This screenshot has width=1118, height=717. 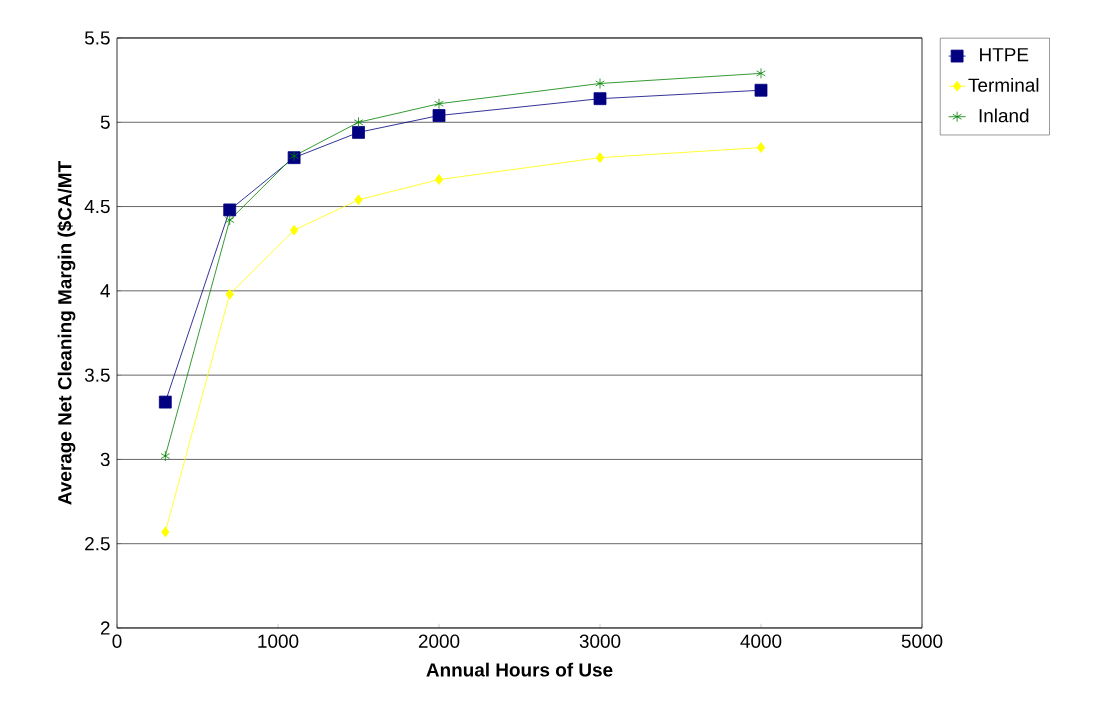 What do you see at coordinates (519, 669) in the screenshot?
I see `x-axis-title: Annual Hours of Use` at bounding box center [519, 669].